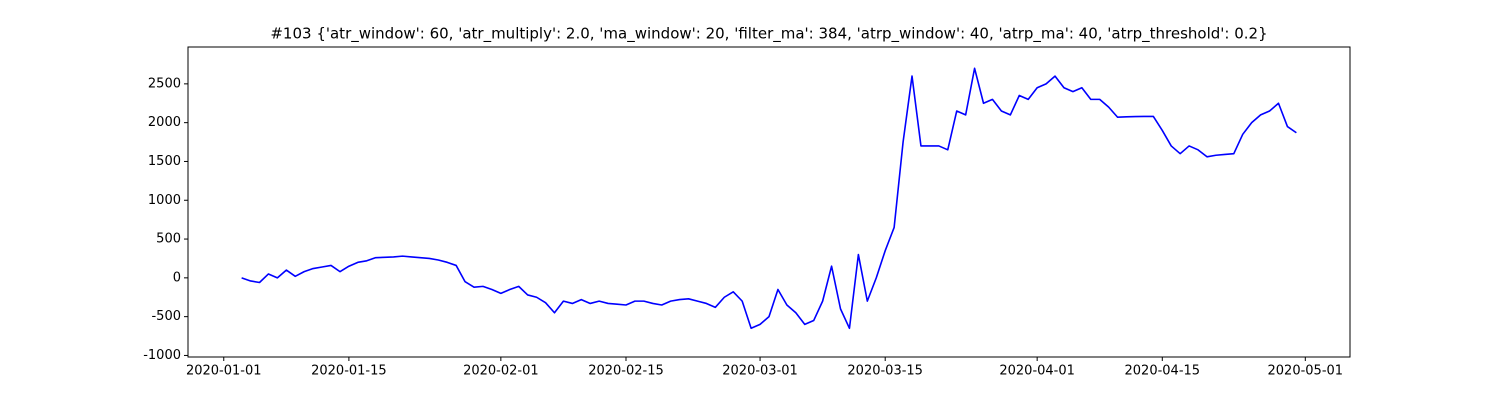 The height and width of the screenshot is (400, 1500). I want to click on x-tick-label: 2020-03-15, so click(885, 371).